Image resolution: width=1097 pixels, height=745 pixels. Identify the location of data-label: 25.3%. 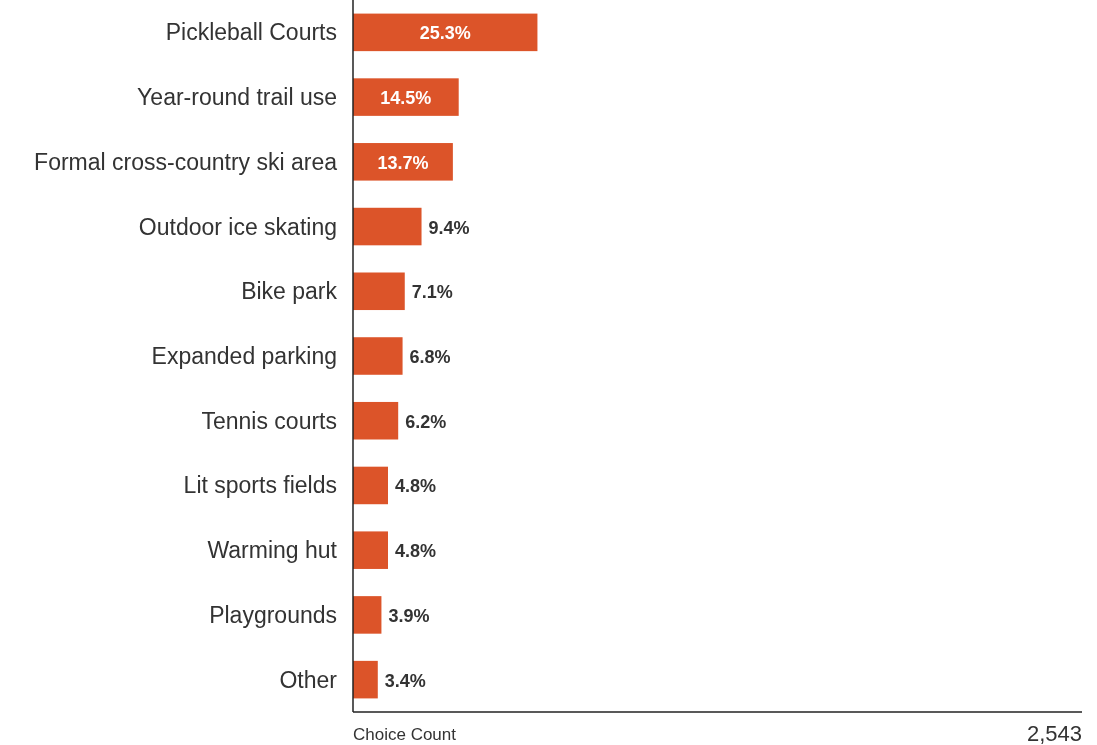
(445, 33).